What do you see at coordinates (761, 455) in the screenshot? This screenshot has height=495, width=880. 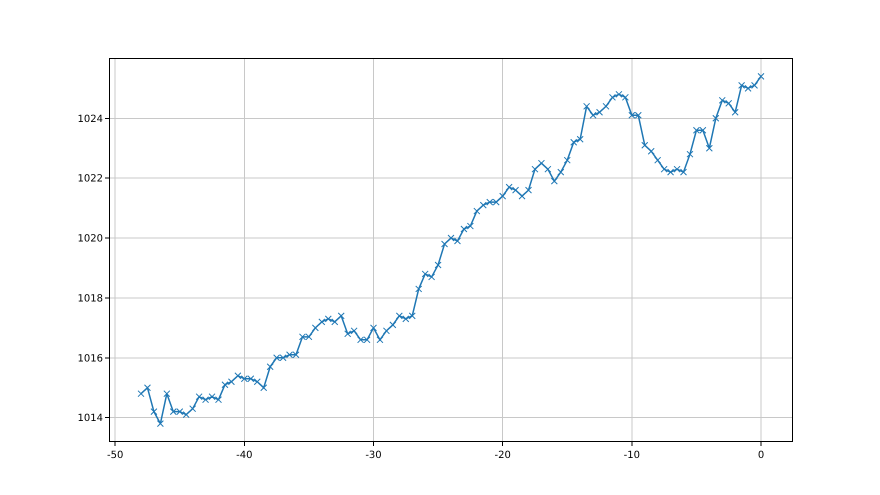 I see `x-tick-label: 0` at bounding box center [761, 455].